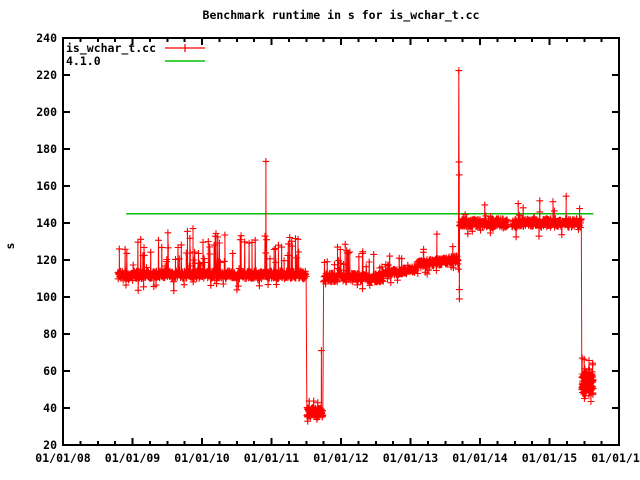 This screenshot has height=480, width=640. Describe the element at coordinates (480, 458) in the screenshot. I see `x-tick-label: 01/01/14` at that location.